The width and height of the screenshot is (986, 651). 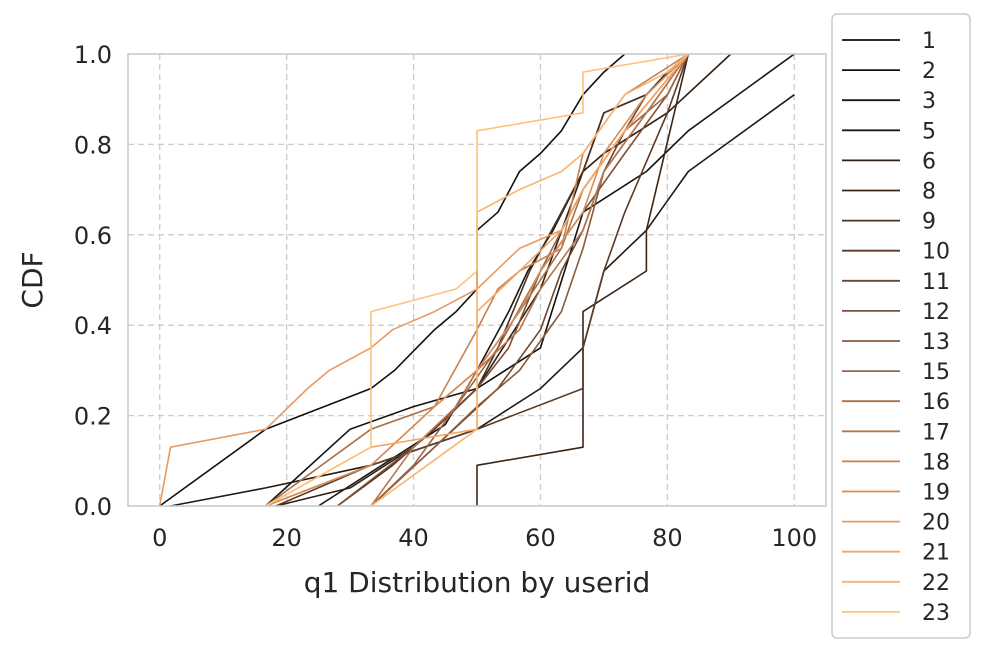 I want to click on y-tick-label: 0.0, so click(x=93, y=507).